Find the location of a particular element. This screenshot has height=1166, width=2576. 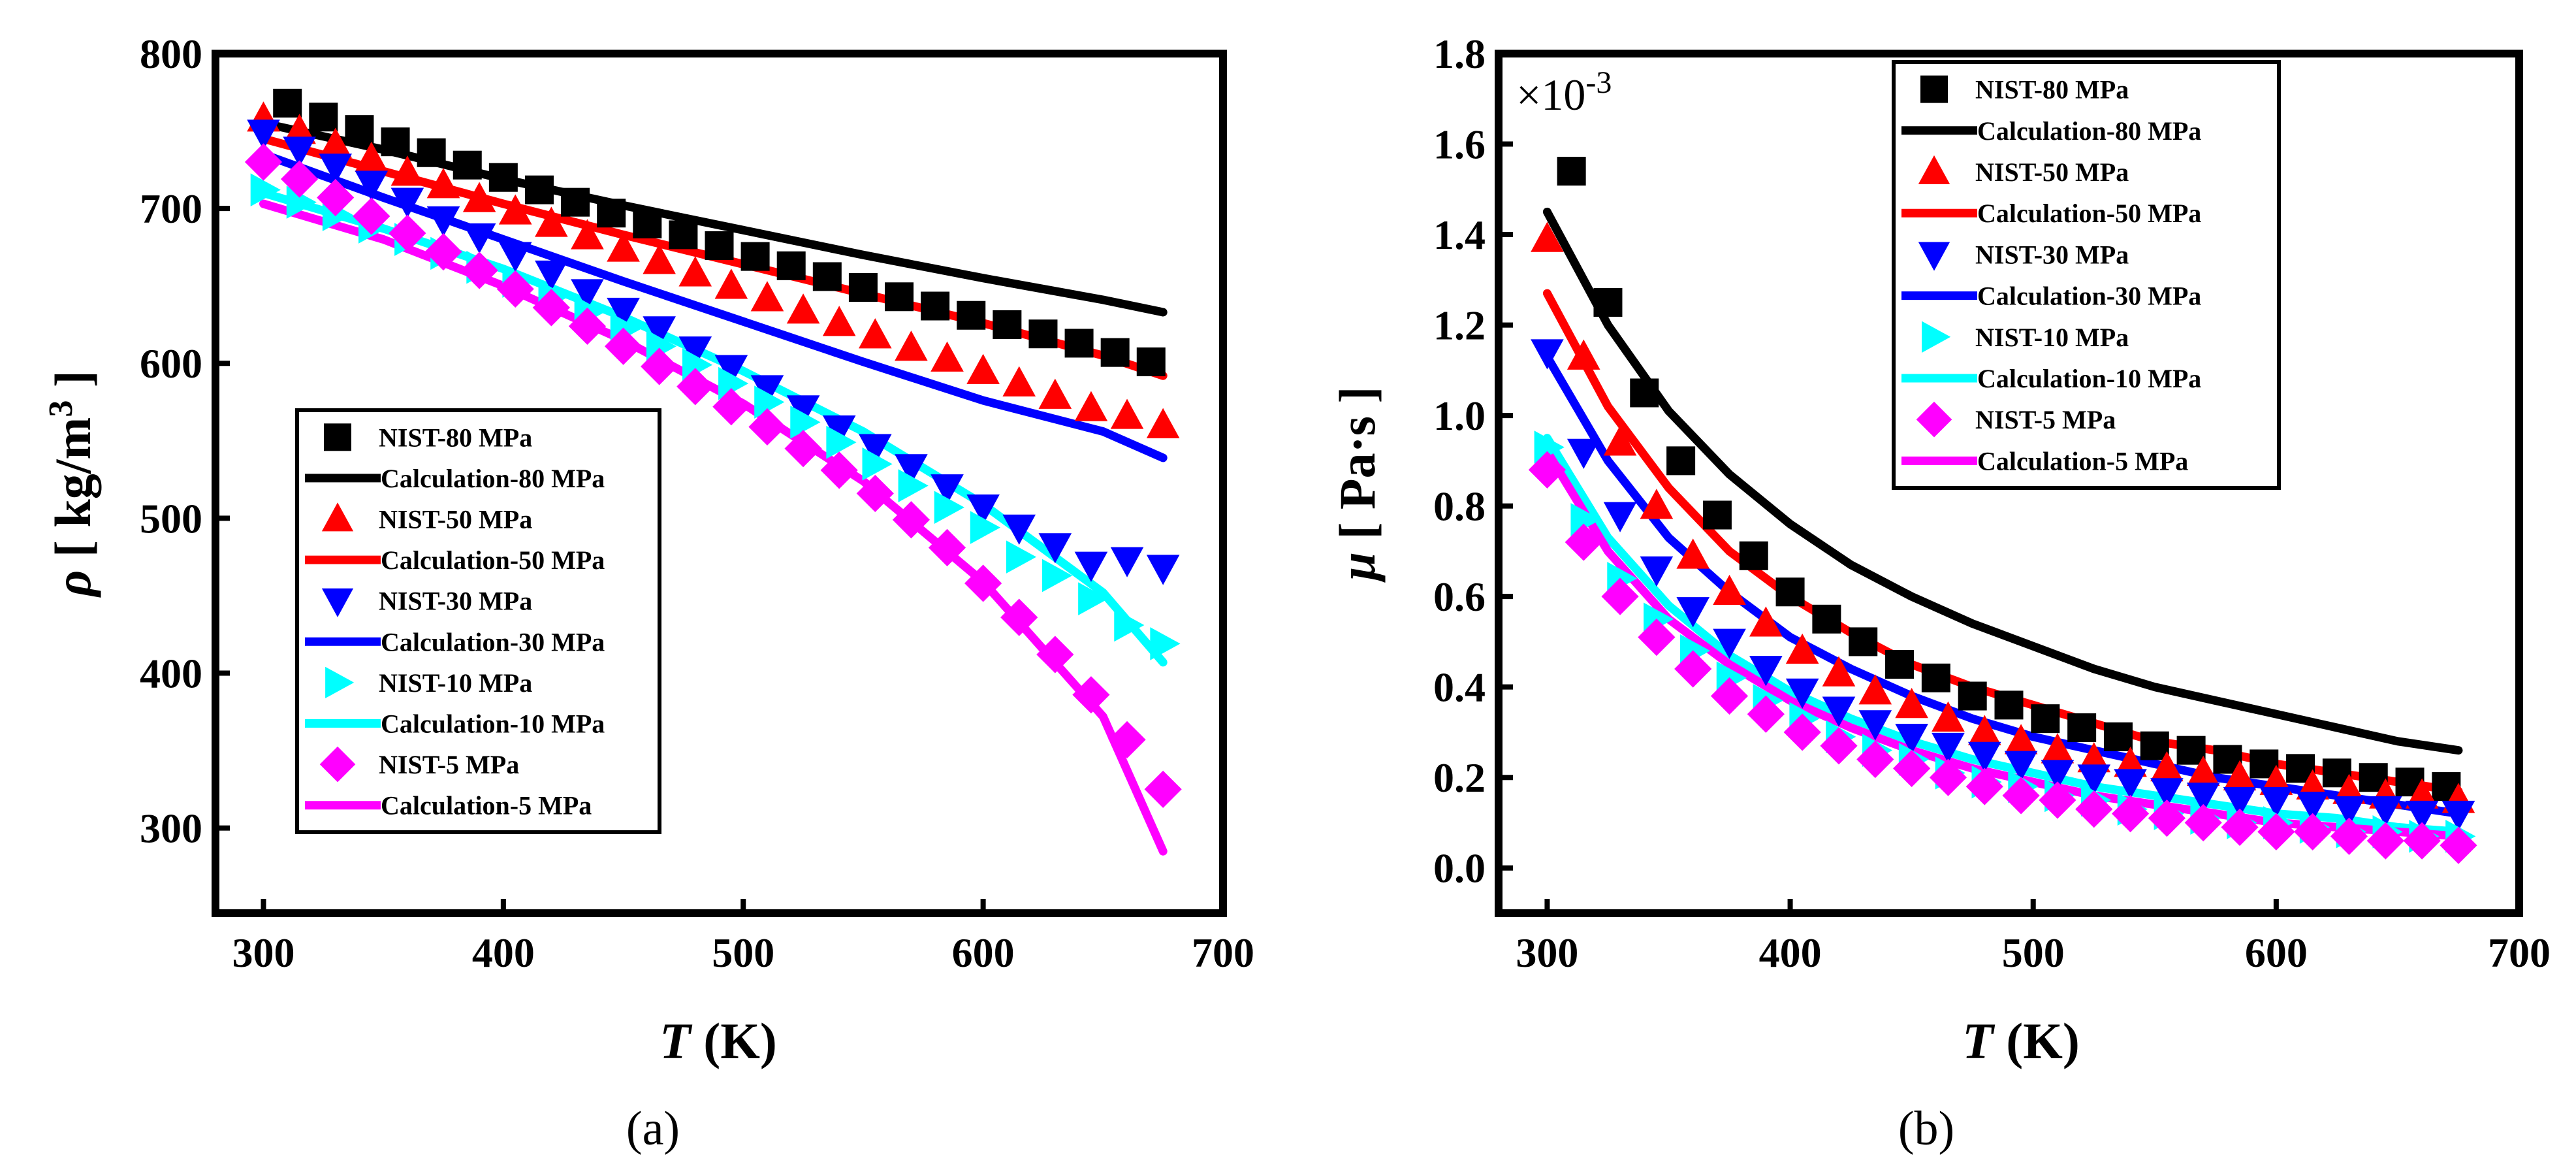

legend-entry: NIST-30 MPa is located at coordinates (2024, 256).